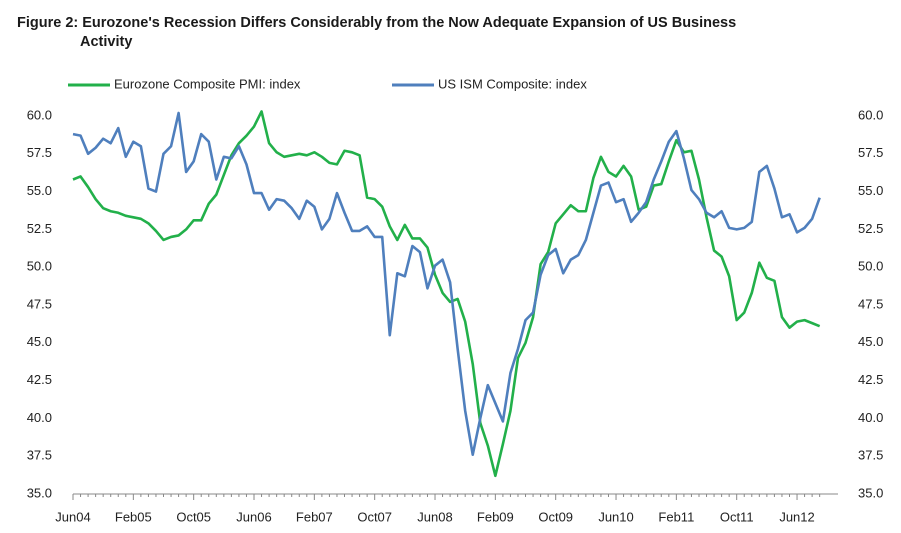  What do you see at coordinates (870, 341) in the screenshot?
I see `y2-tick-label: 45.0` at bounding box center [870, 341].